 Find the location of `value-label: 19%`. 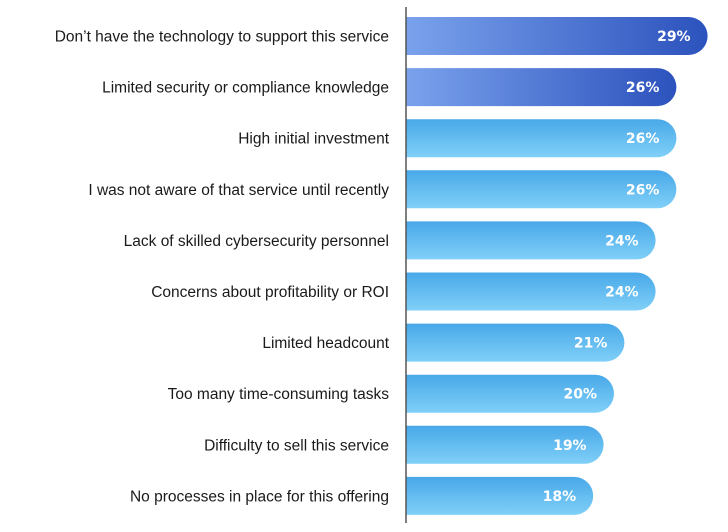

value-label: 19% is located at coordinates (570, 446).